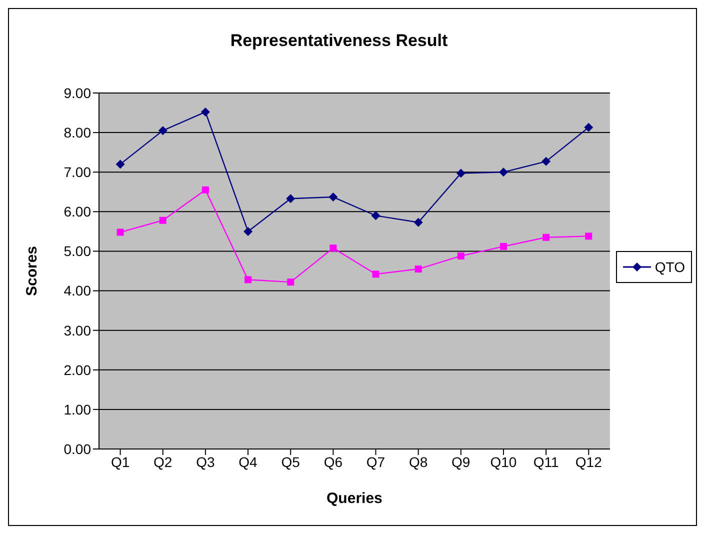 The image size is (705, 534). I want to click on y-tick-label: 4.00, so click(78, 290).